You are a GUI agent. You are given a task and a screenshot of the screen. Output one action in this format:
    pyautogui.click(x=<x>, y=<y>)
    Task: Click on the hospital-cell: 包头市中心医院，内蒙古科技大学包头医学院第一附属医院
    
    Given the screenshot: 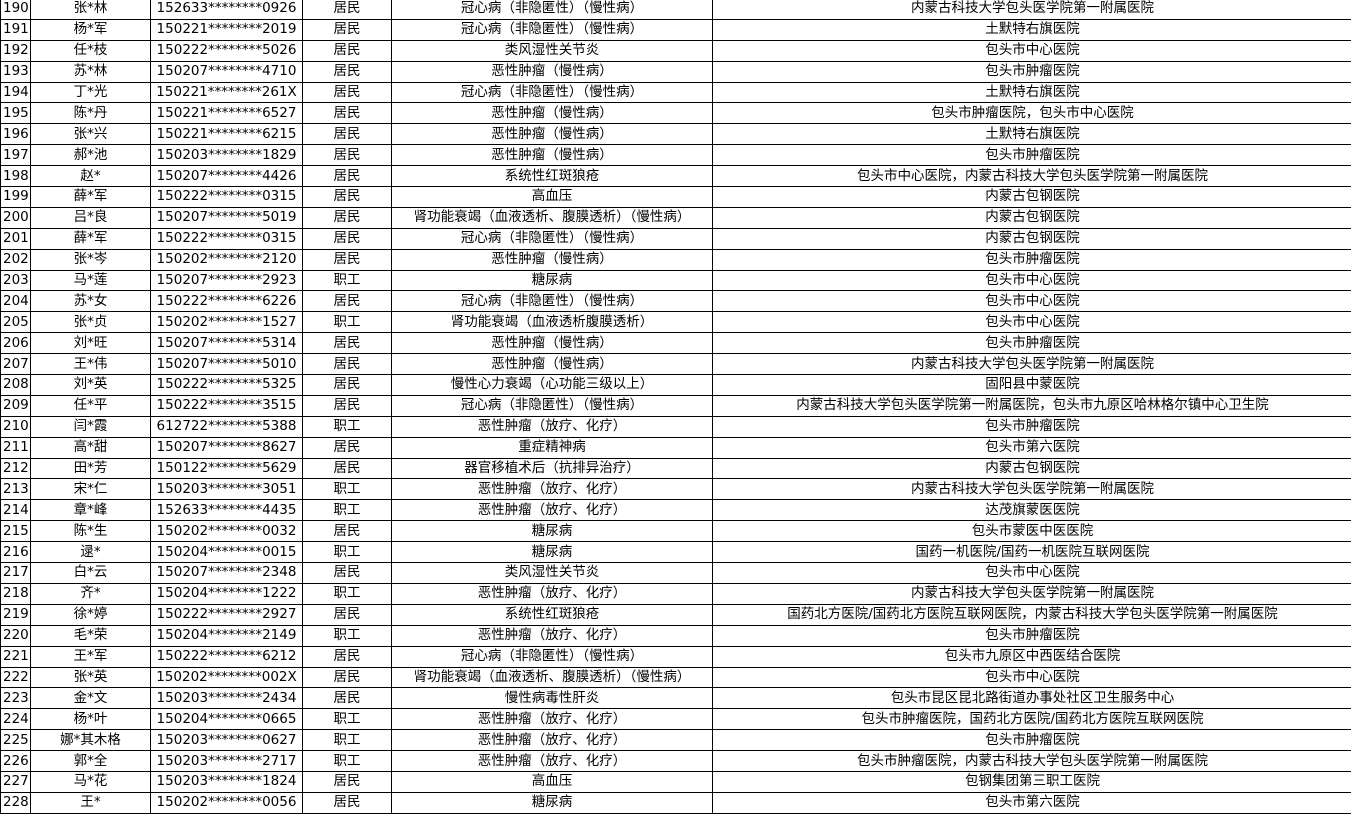 What is the action you would take?
    pyautogui.click(x=1031, y=176)
    